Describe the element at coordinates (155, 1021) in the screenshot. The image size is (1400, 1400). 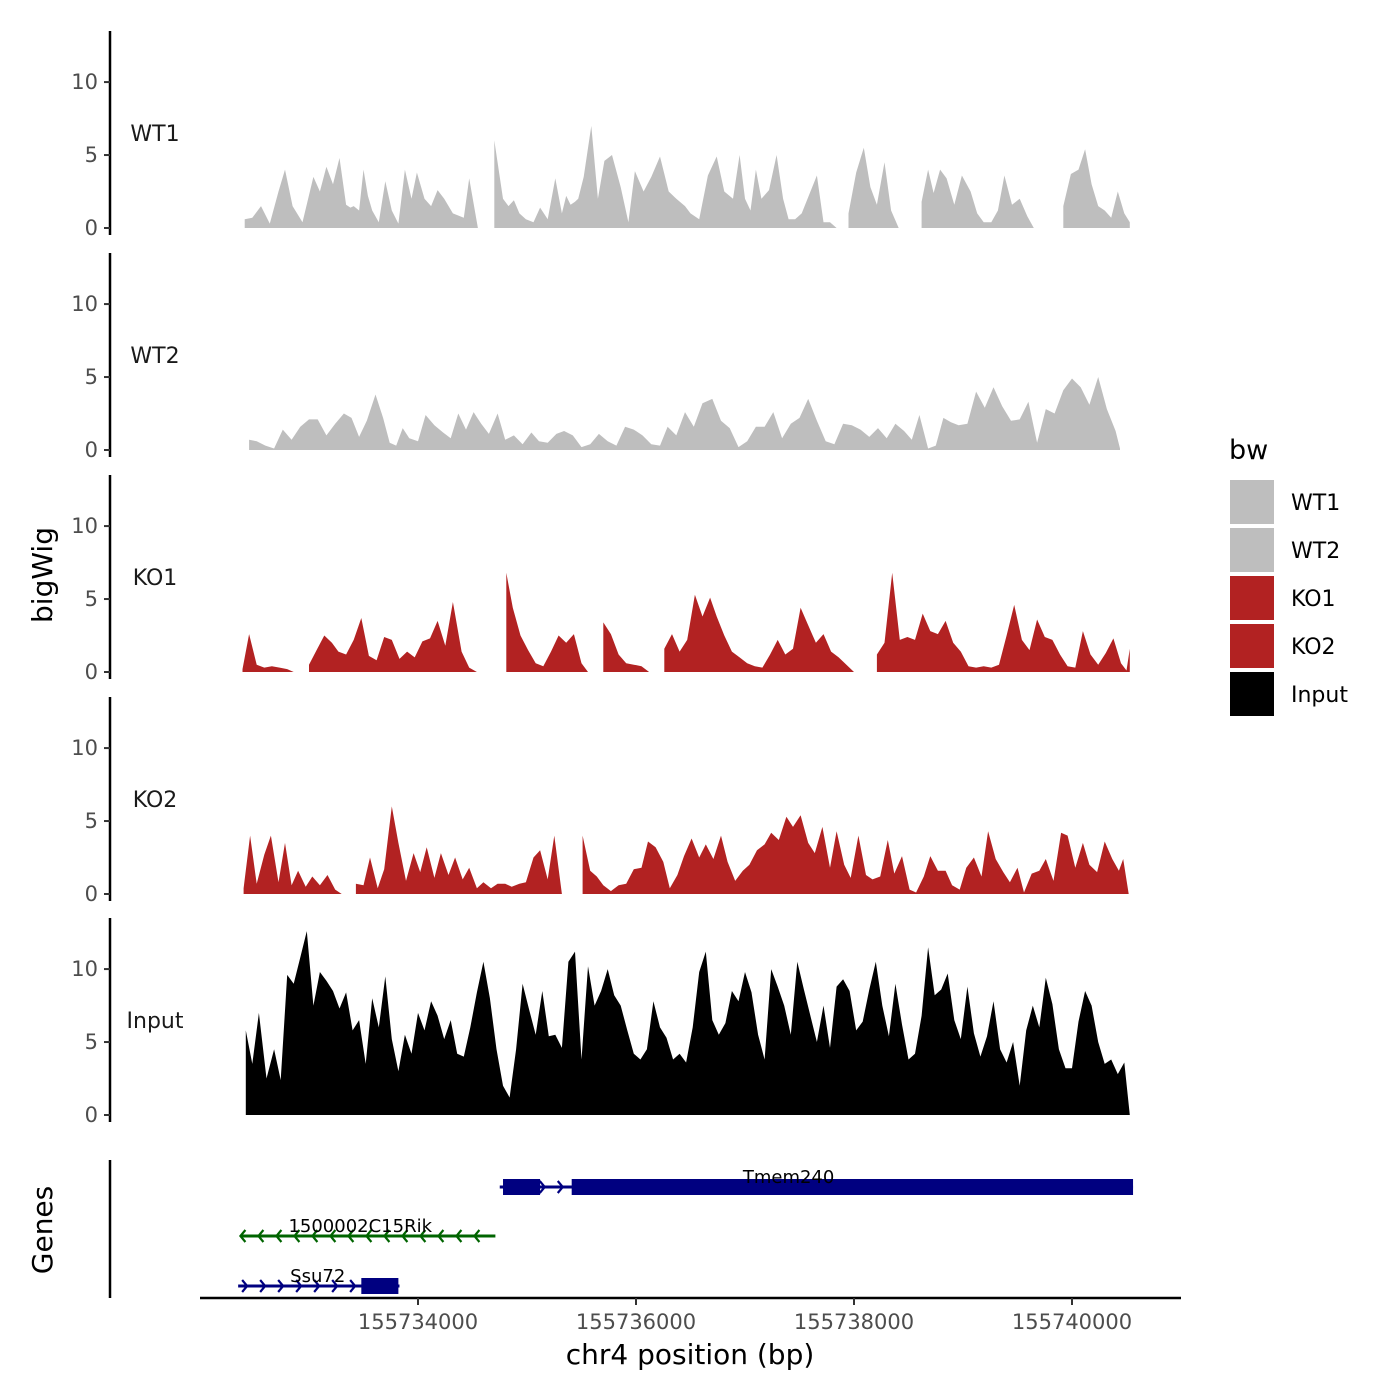
I see `track-label: Input` at that location.